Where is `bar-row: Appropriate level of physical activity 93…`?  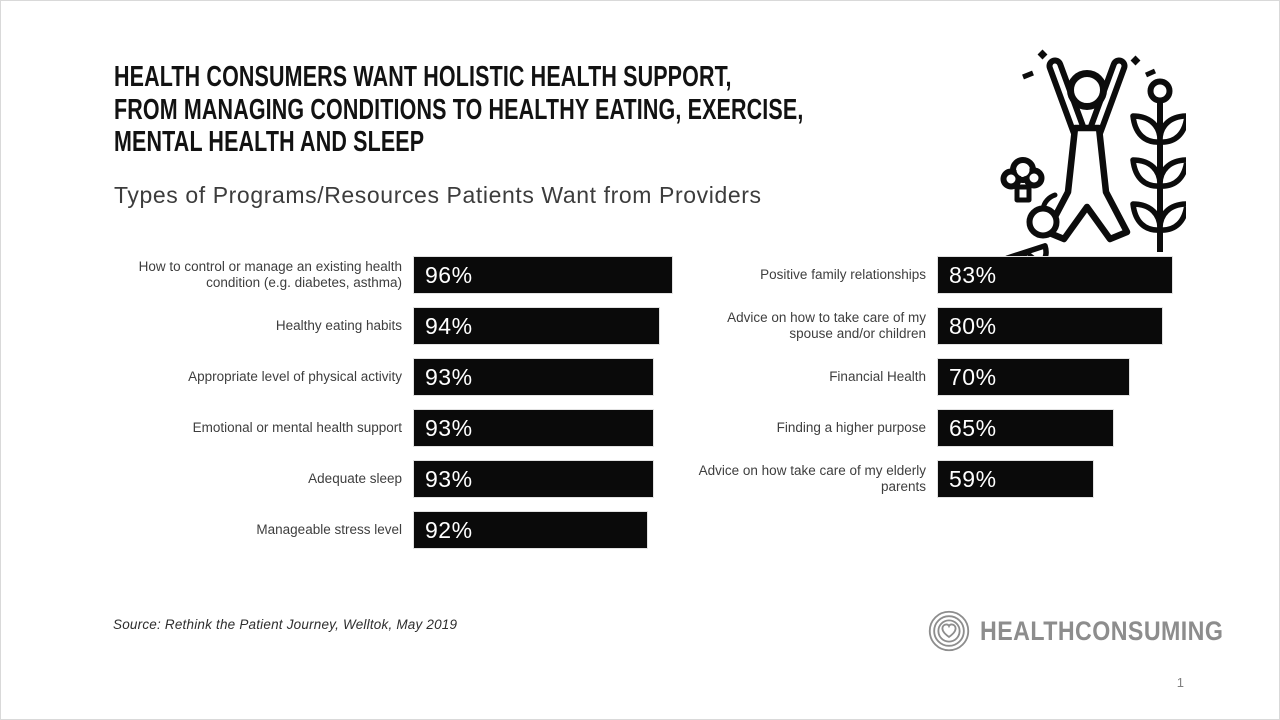 bar-row: Appropriate level of physical activity 93… is located at coordinates (386, 377).